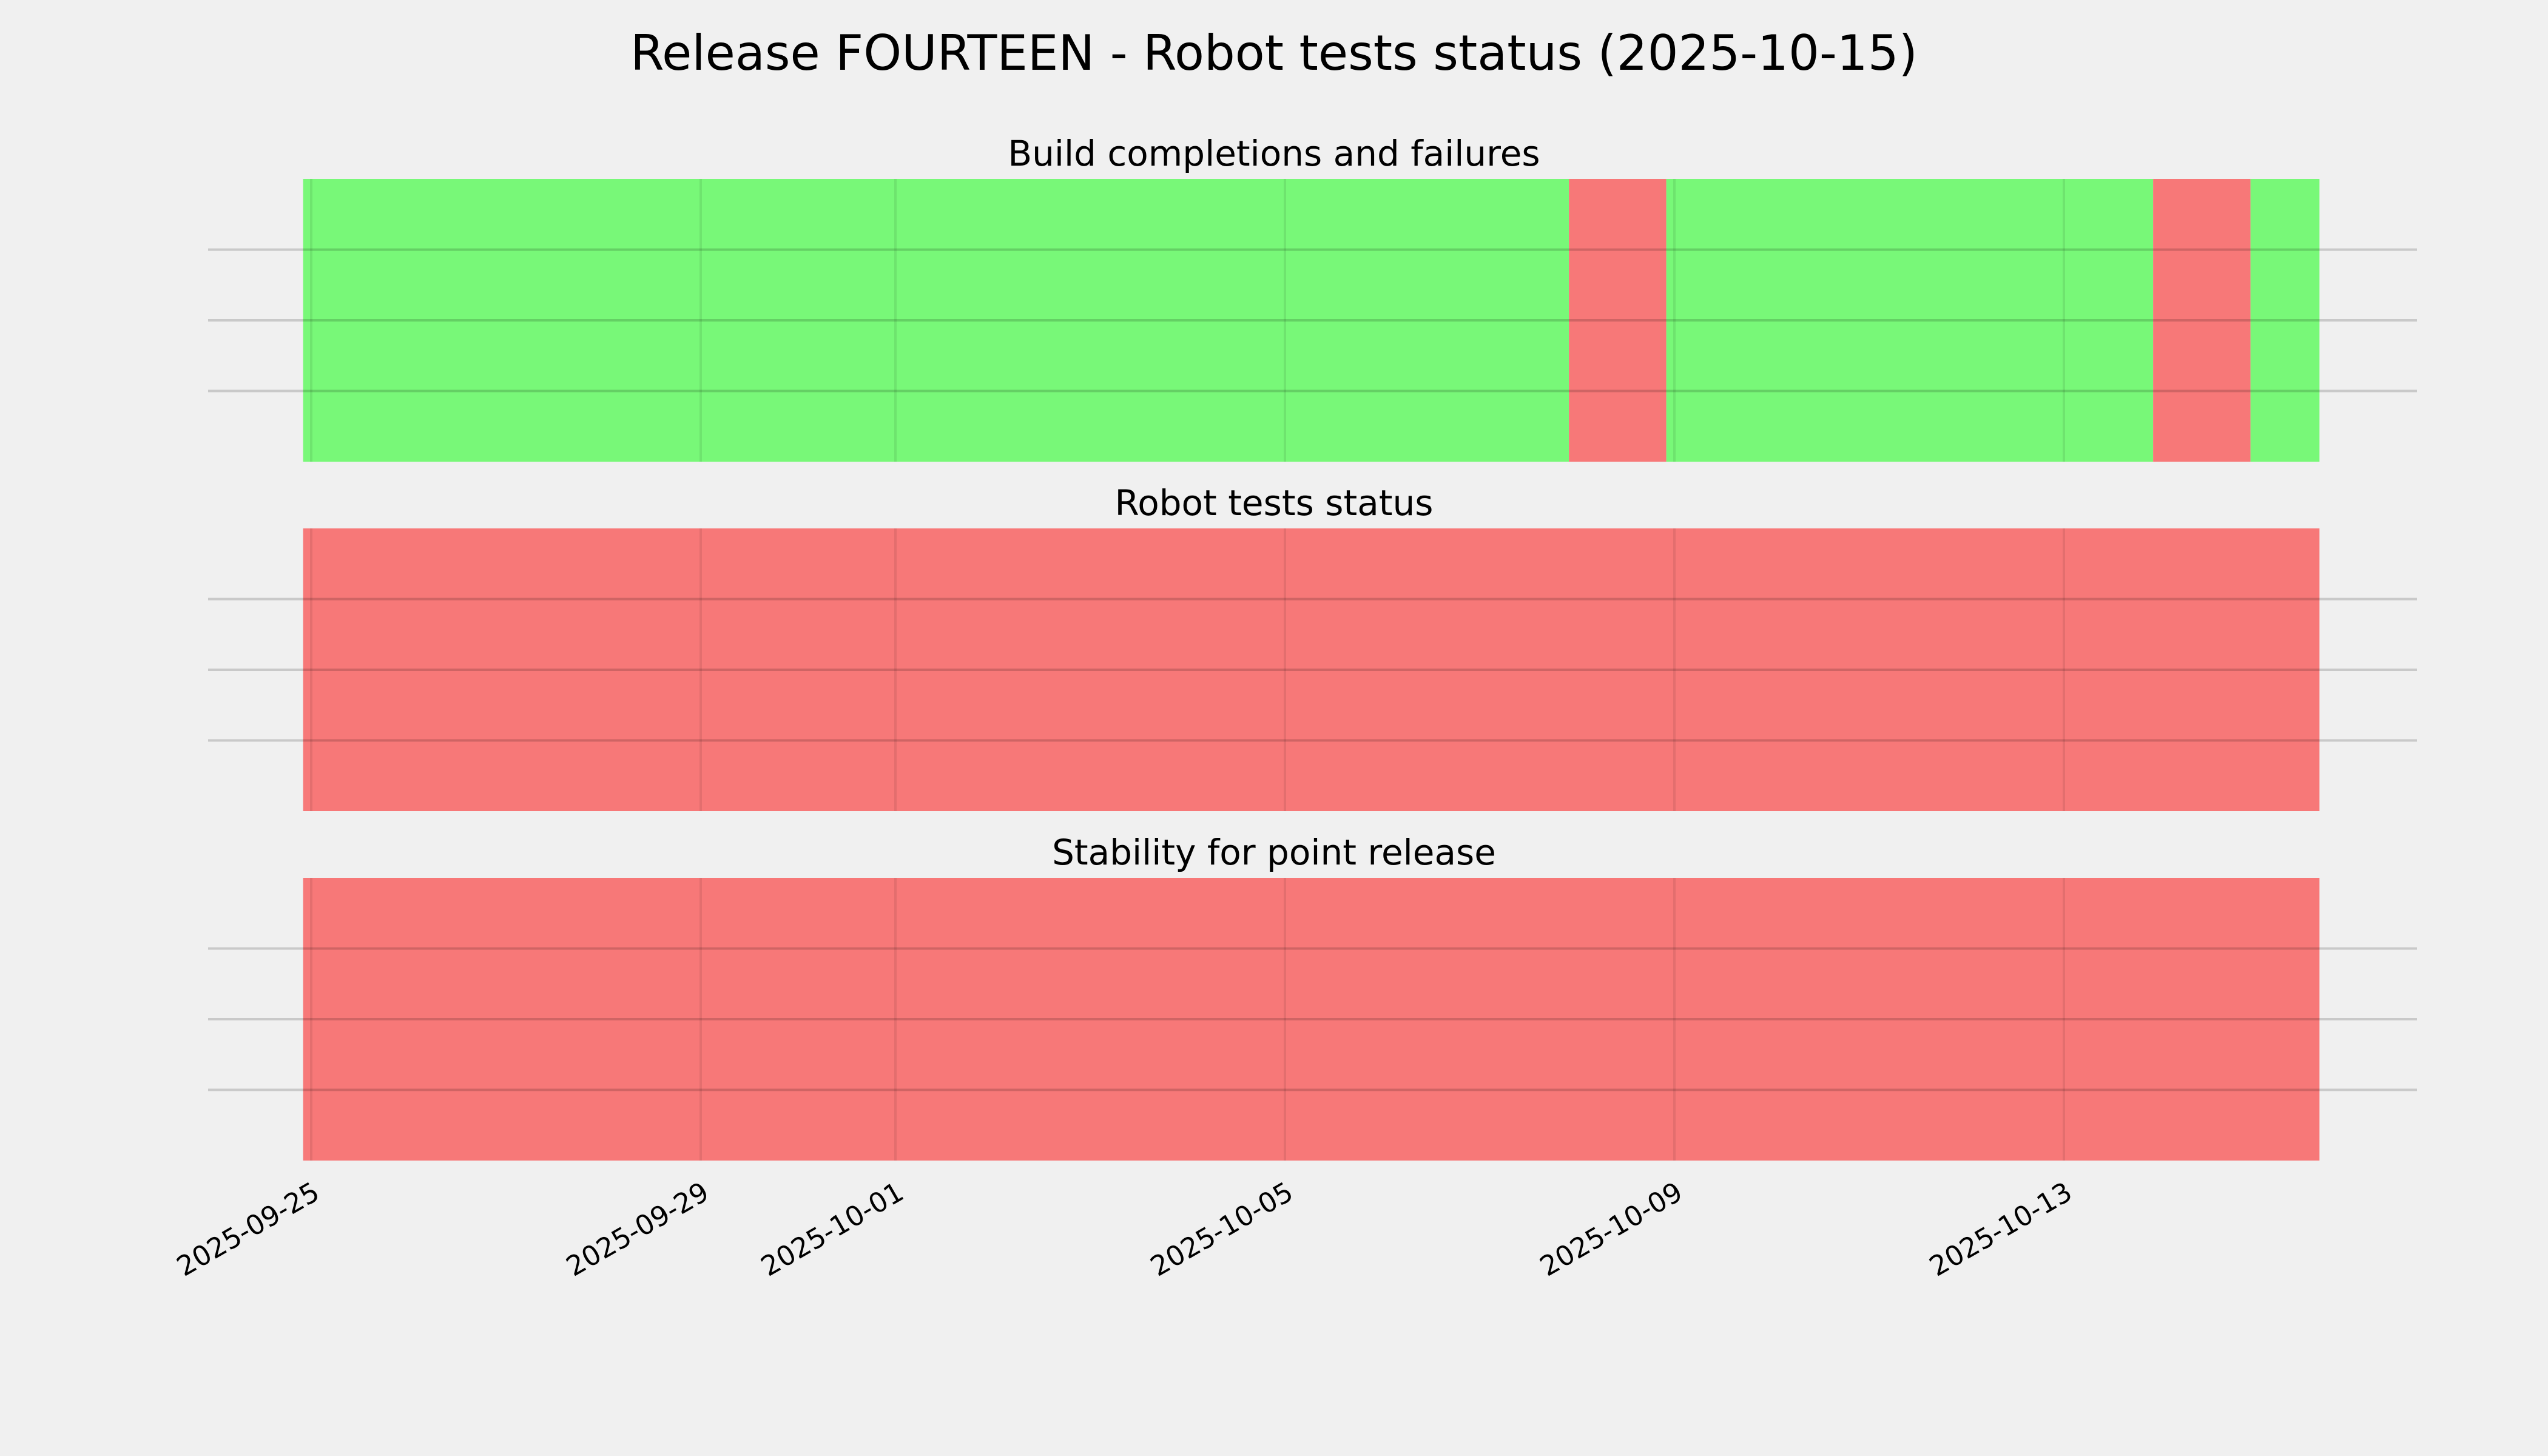 The image size is (2548, 1456). Describe the element at coordinates (1274, 503) in the screenshot. I see `panel-title: Robot tests status` at that location.